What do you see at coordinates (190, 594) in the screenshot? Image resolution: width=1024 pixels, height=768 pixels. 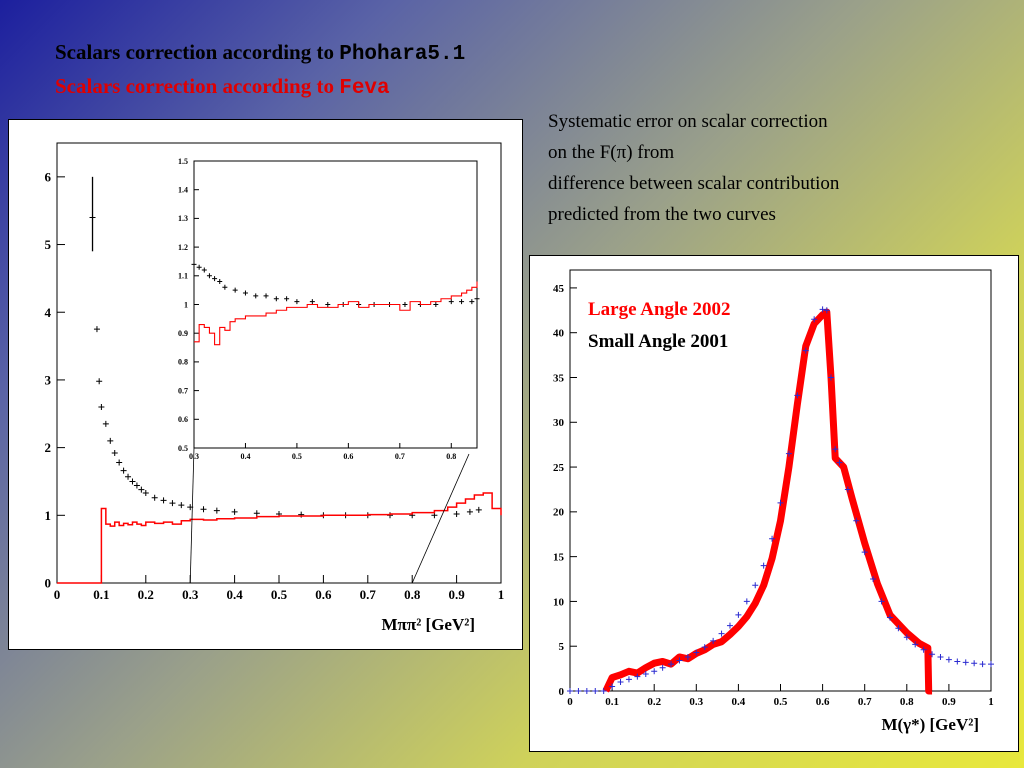 I see `main-x-tick-label: 0.3` at bounding box center [190, 594].